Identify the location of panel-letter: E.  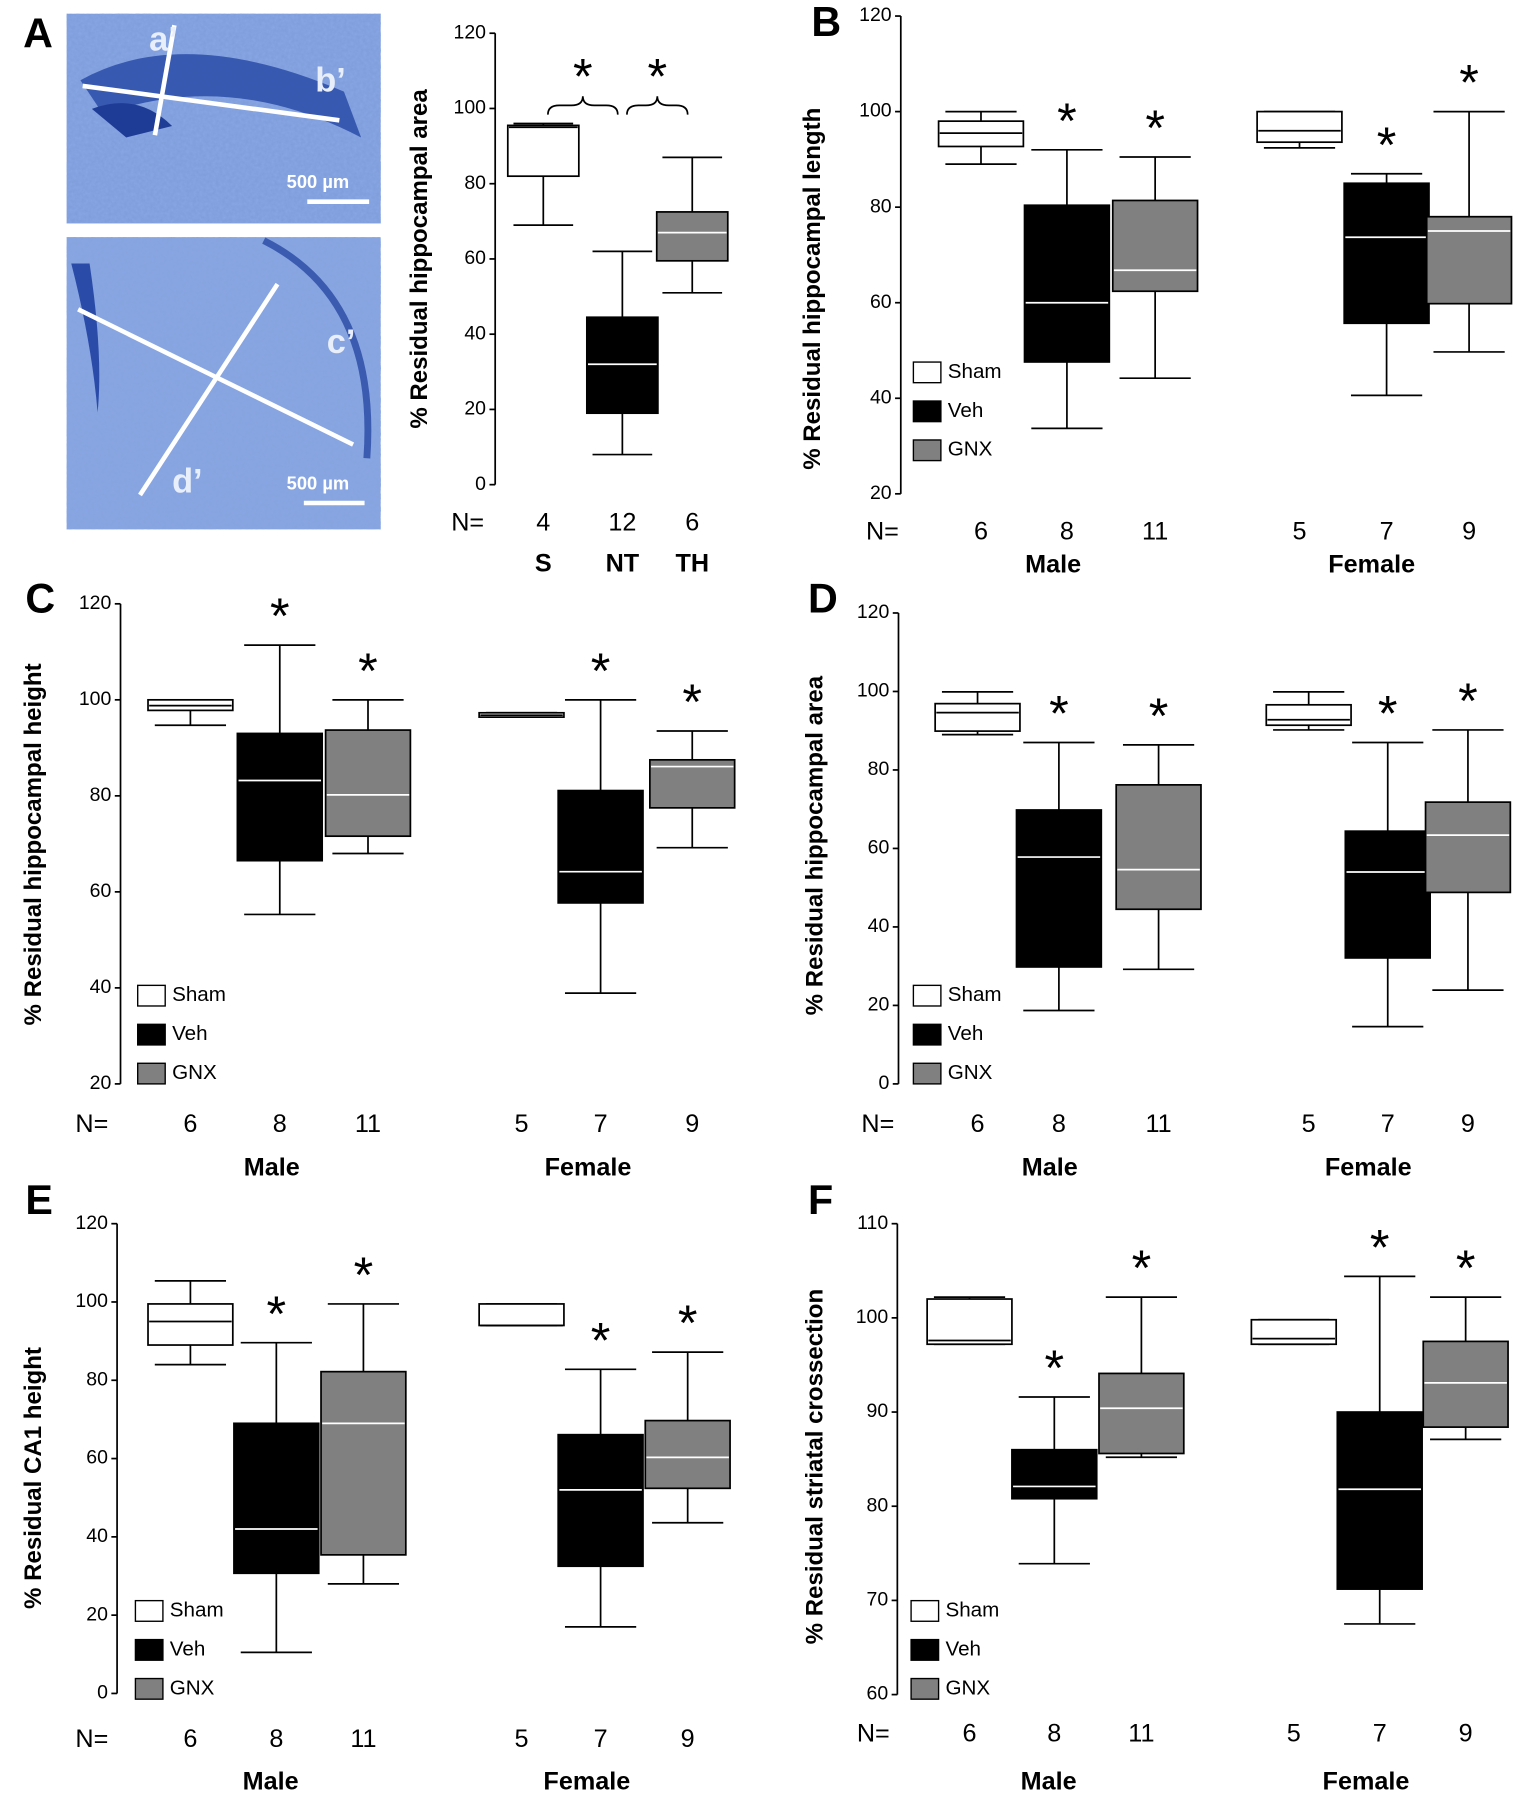
(39, 1200).